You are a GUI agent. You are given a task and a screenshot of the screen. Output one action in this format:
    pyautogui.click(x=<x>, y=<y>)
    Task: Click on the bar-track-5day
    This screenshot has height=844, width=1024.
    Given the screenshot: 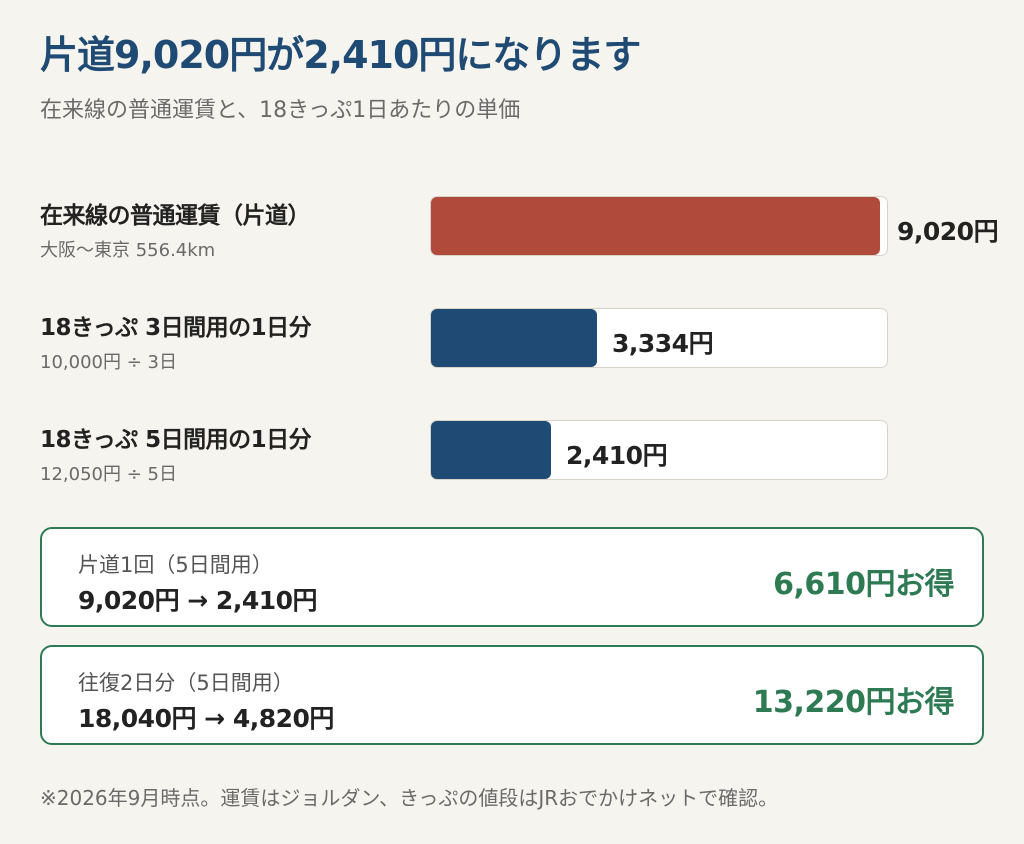 What is the action you would take?
    pyautogui.click(x=659, y=450)
    